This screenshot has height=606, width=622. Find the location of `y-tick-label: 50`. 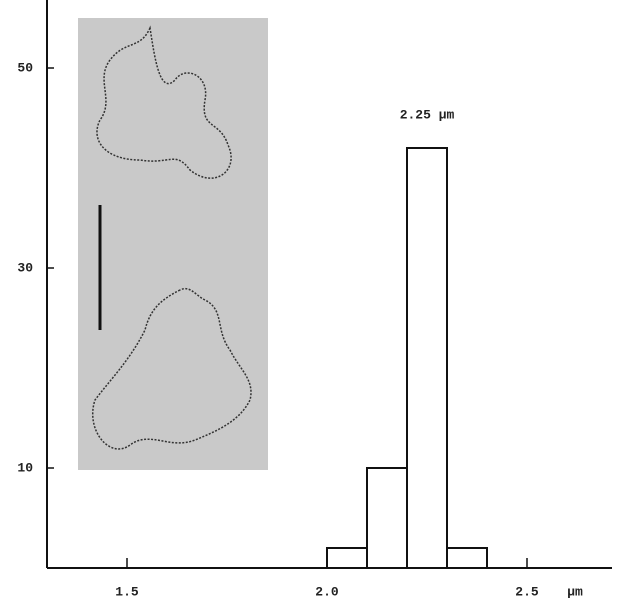

y-tick-label: 50 is located at coordinates (25, 67).